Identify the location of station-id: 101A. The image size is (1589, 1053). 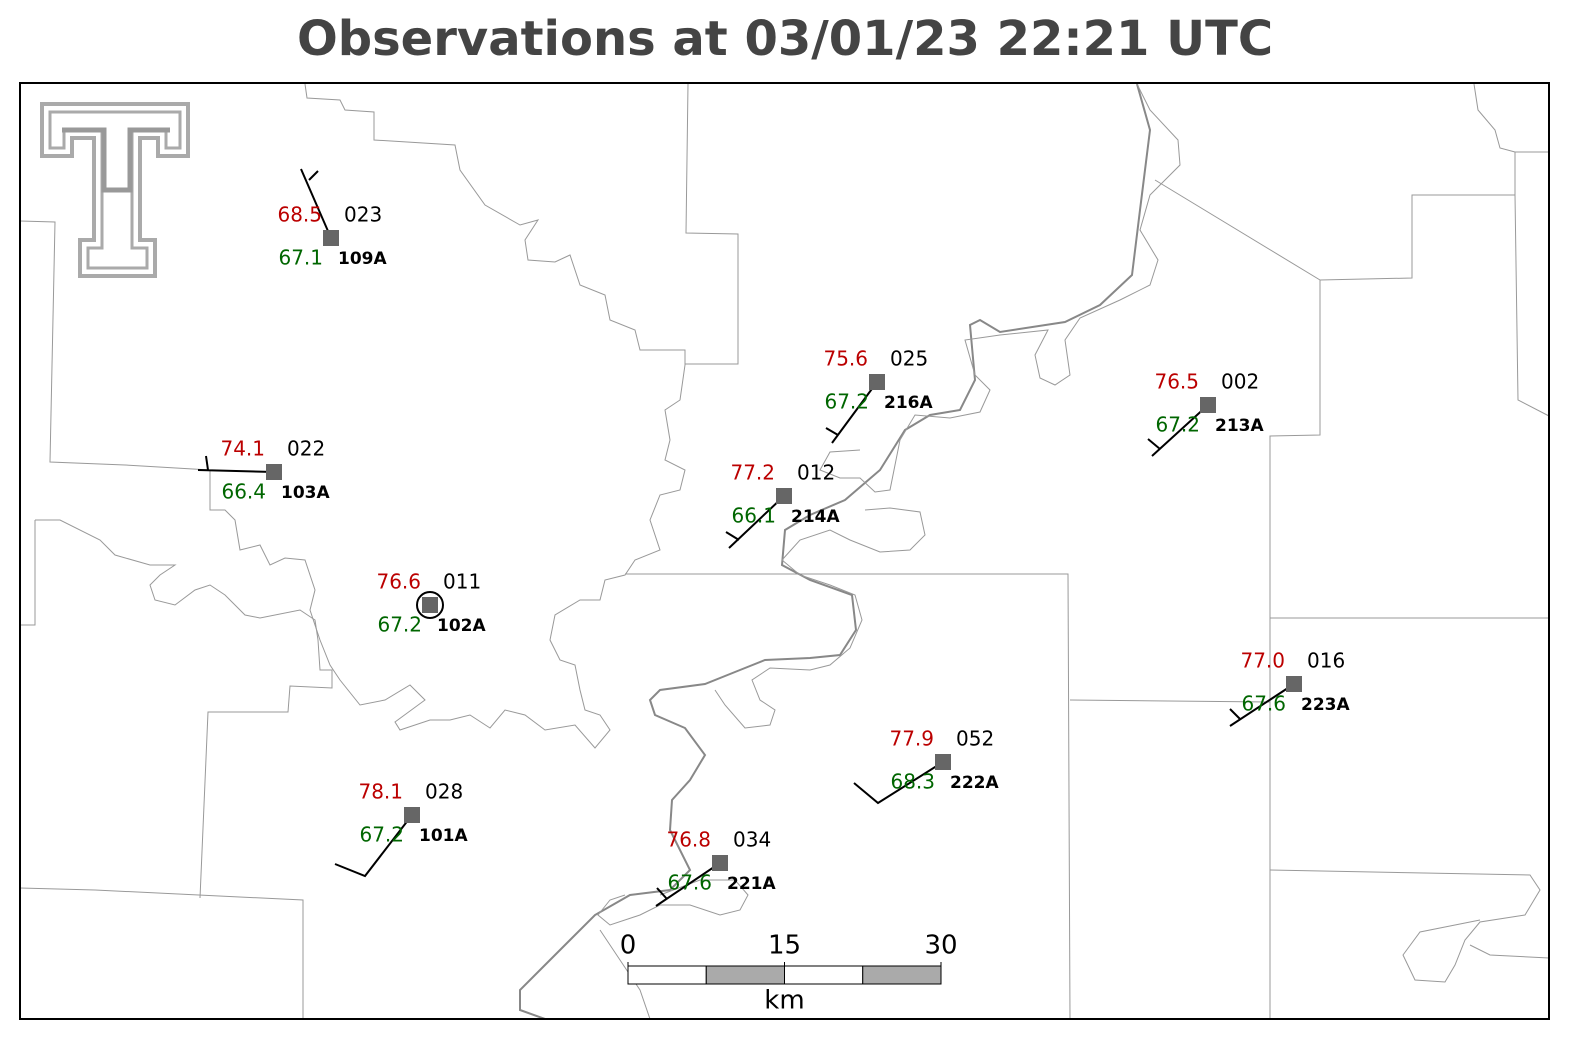
(443, 836).